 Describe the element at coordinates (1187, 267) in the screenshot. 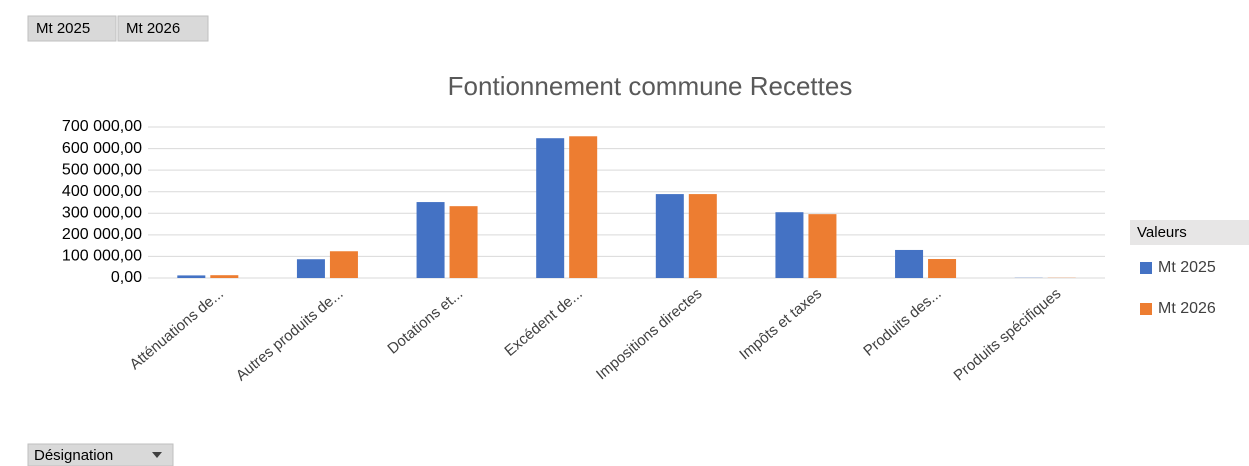

I see `legend-label: Mt 2025` at that location.